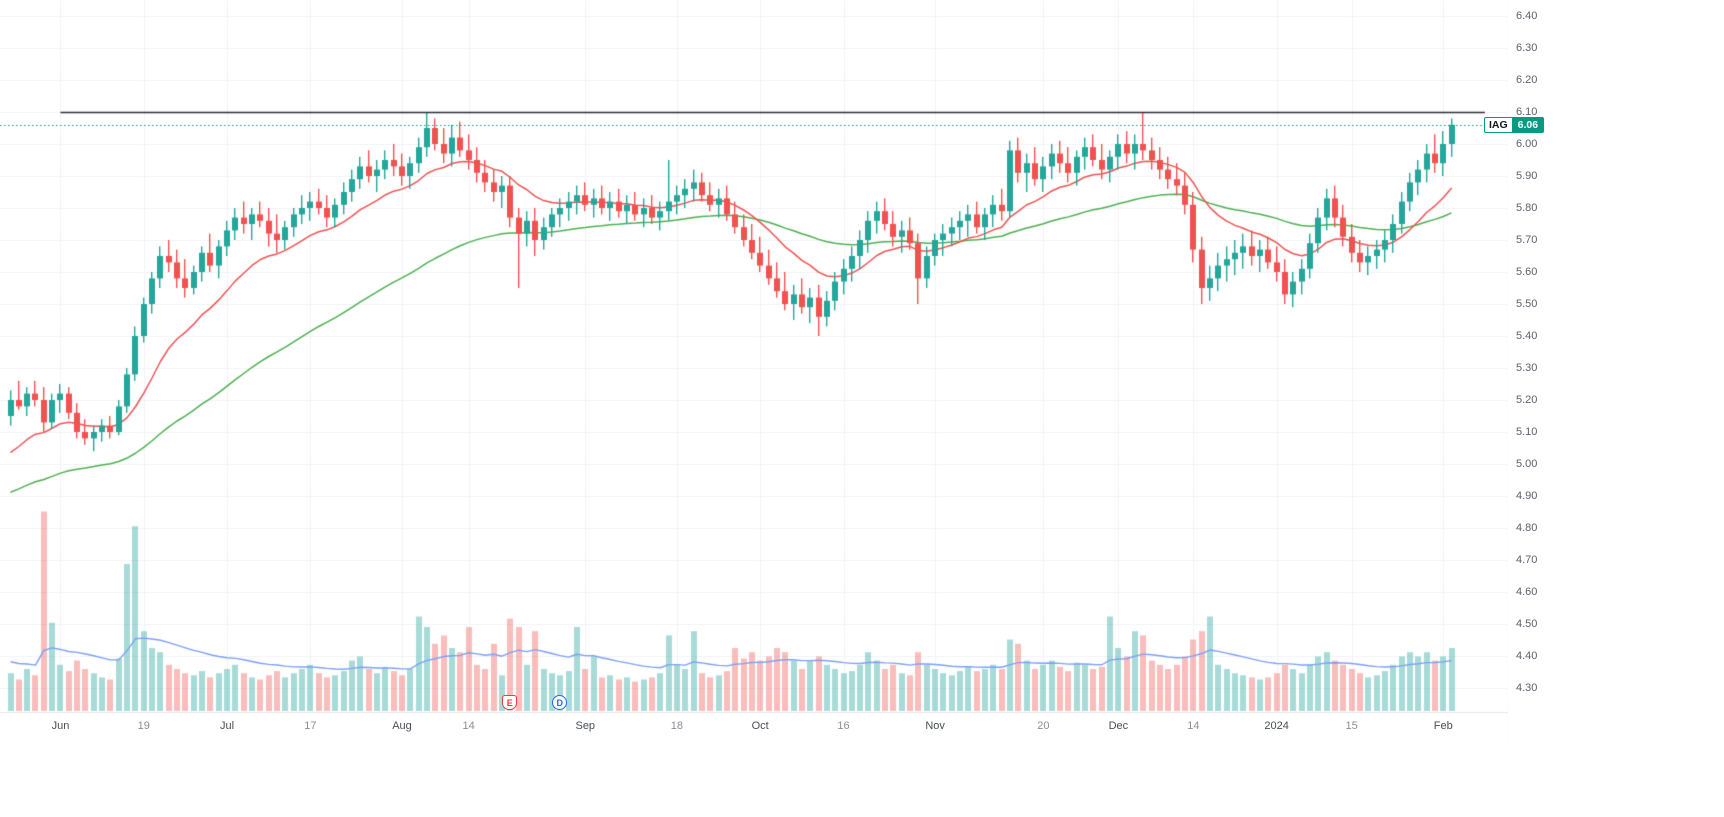  I want to click on time-tick-label: Oct, so click(760, 726).